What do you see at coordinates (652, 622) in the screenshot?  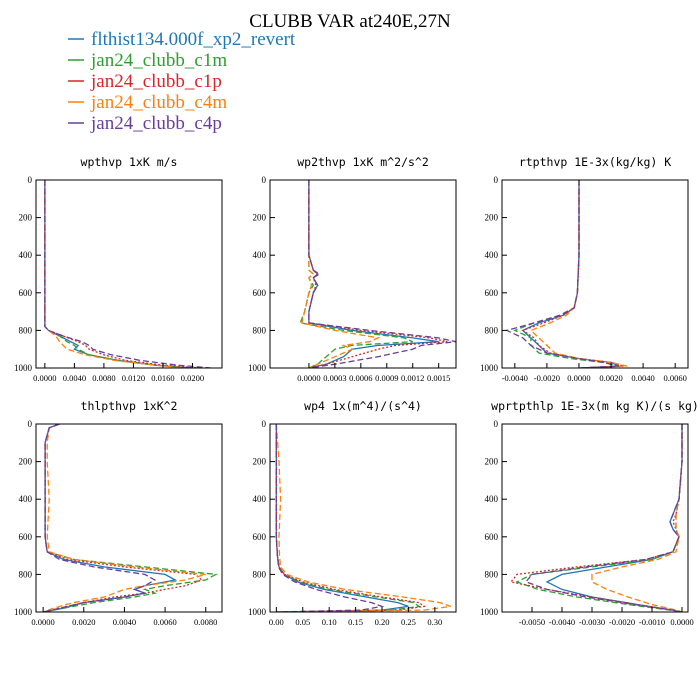 I see `x-tick-label: -0.0010` at bounding box center [652, 622].